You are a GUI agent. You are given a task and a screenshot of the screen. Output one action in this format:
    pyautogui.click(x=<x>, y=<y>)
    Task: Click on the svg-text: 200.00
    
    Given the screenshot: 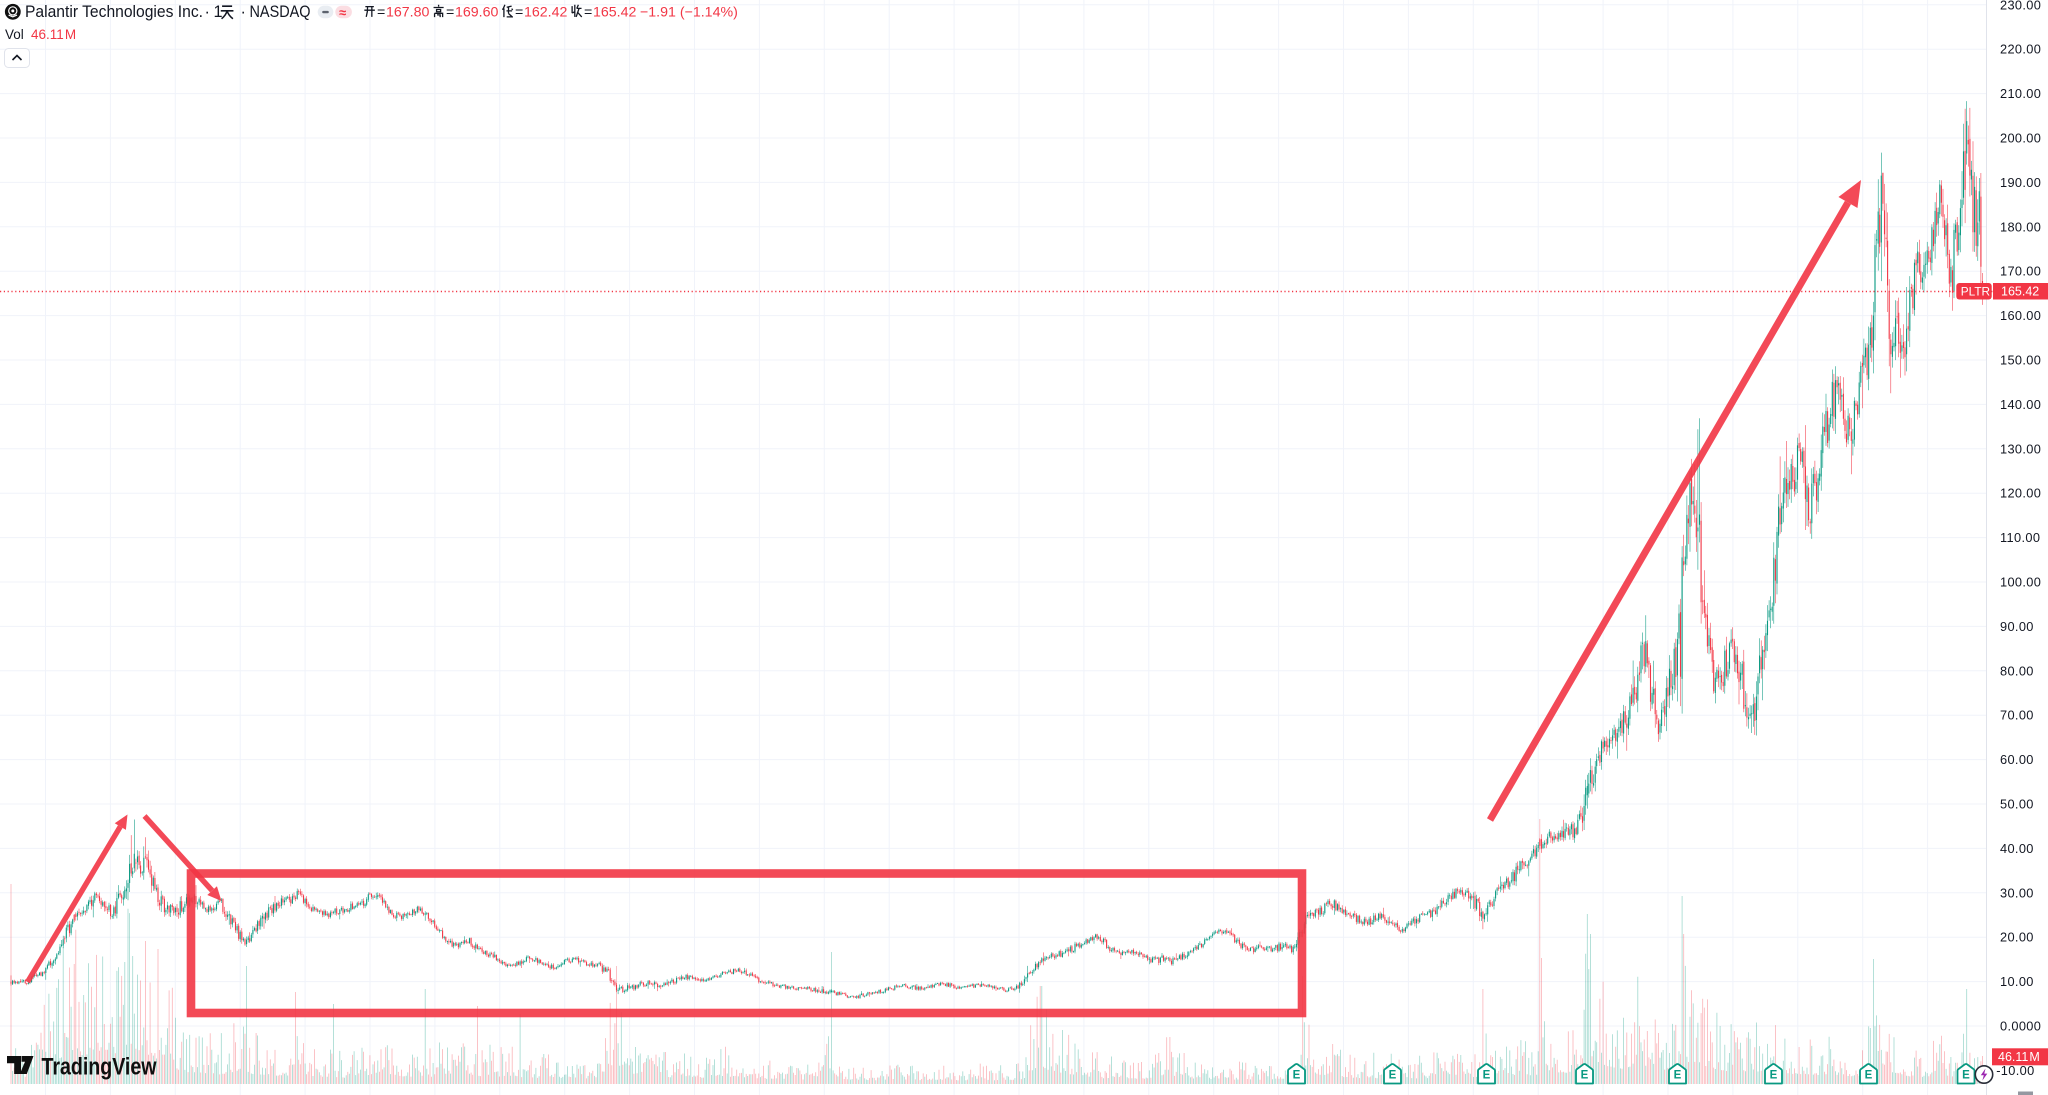 What is the action you would take?
    pyautogui.click(x=2020, y=138)
    